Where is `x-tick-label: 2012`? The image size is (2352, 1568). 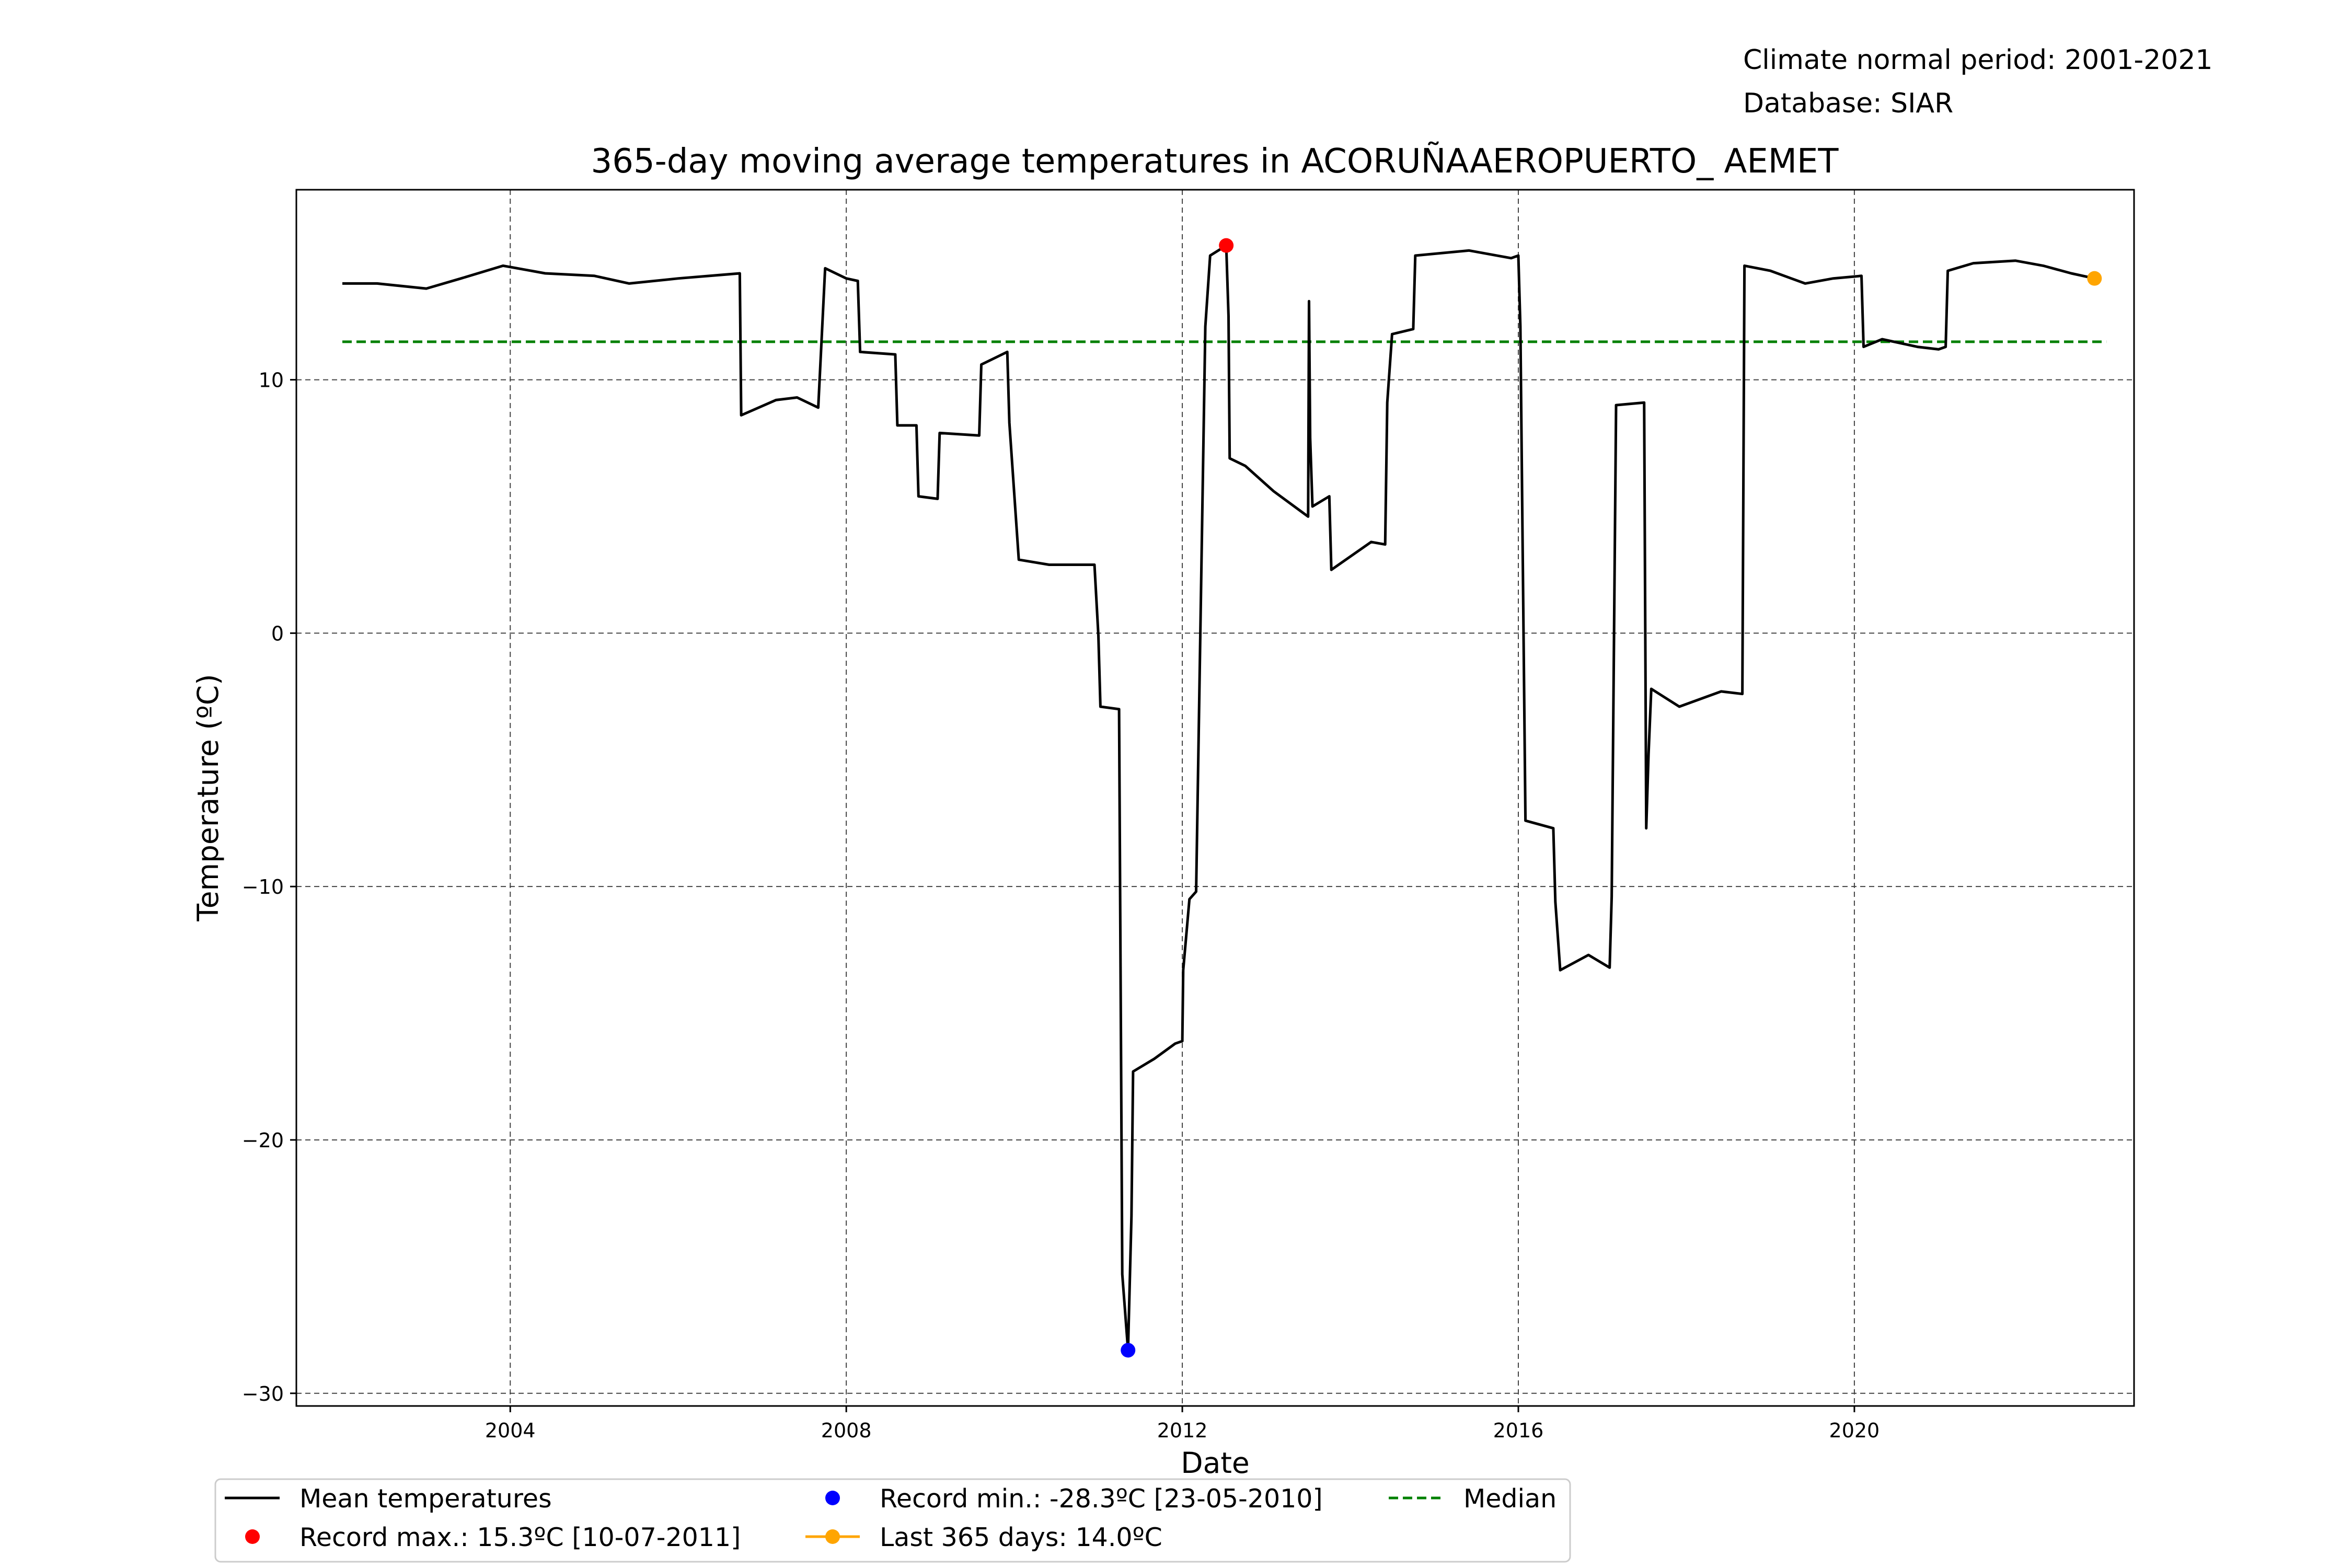
x-tick-label: 2012 is located at coordinates (1182, 1430).